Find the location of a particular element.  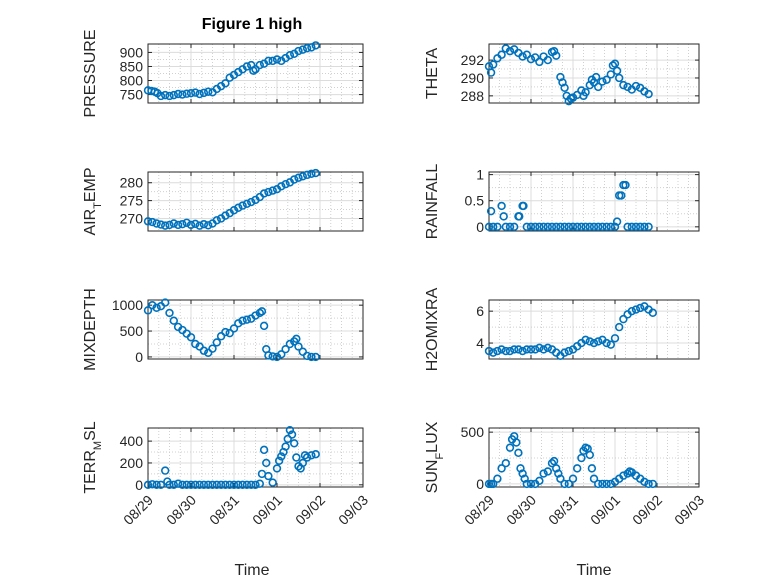

y-tick-label: 0.5 is located at coordinates (475, 201).